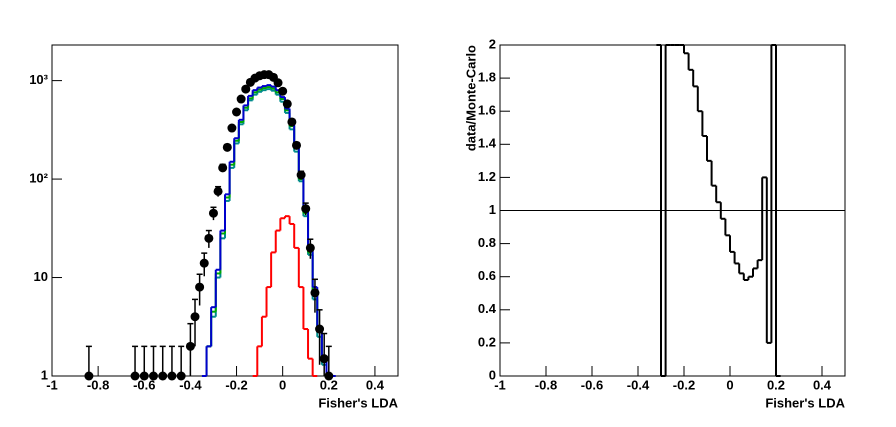 The image size is (896, 427). Describe the element at coordinates (487, 308) in the screenshot. I see `y-tick-label: 0.4` at that location.